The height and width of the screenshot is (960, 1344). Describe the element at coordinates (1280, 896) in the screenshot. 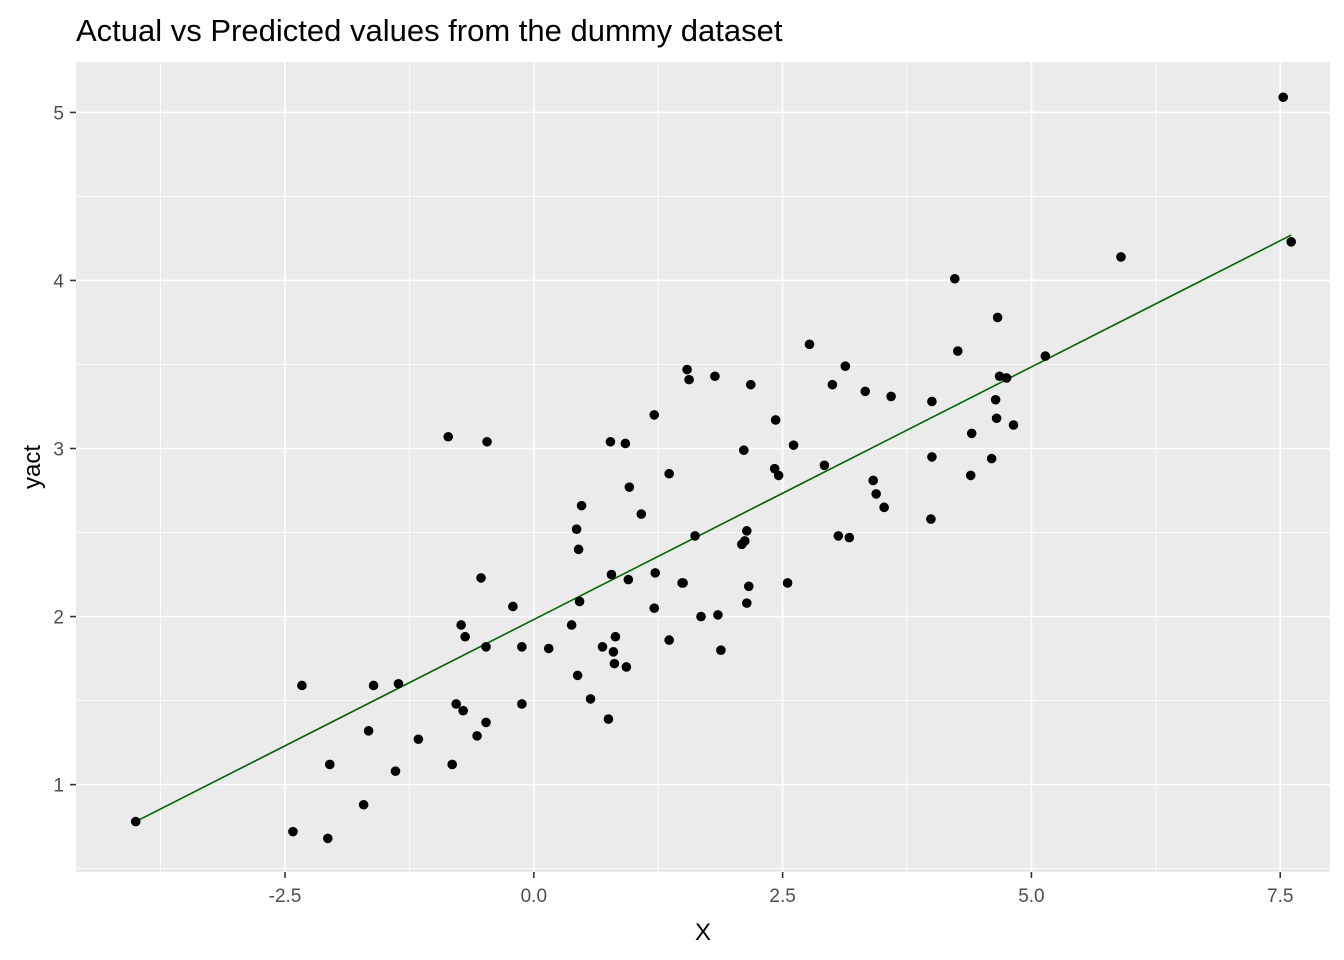

I see `x-tick-label: 7.5` at that location.